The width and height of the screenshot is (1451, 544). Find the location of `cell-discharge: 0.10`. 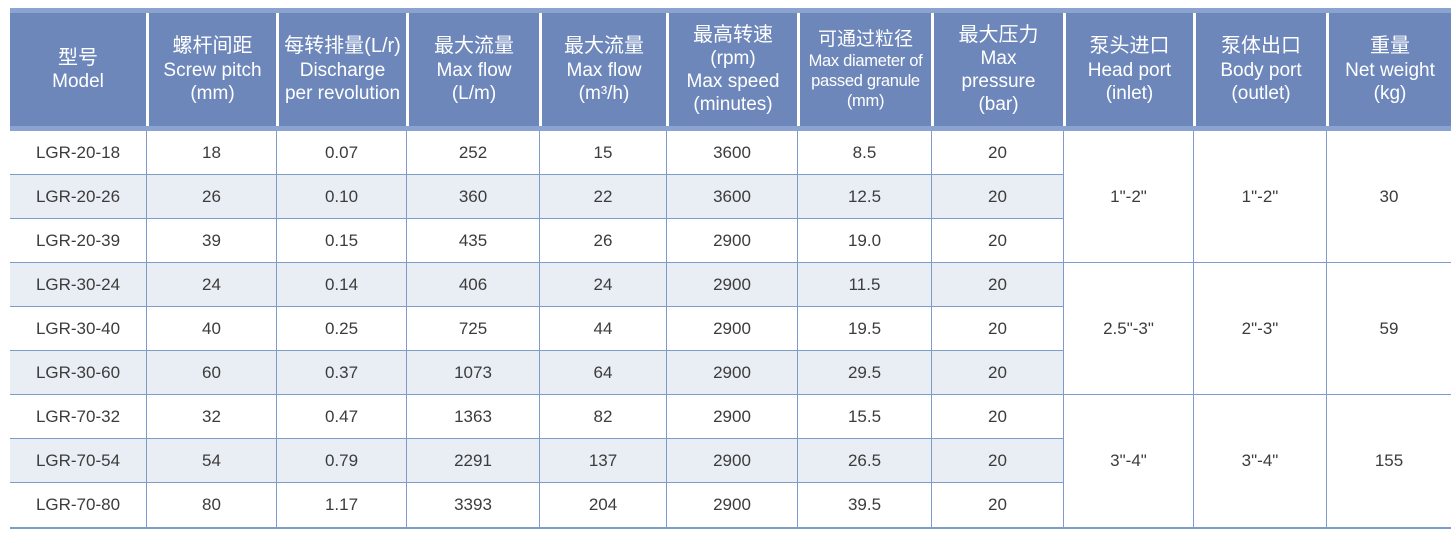

cell-discharge: 0.10 is located at coordinates (341, 197).